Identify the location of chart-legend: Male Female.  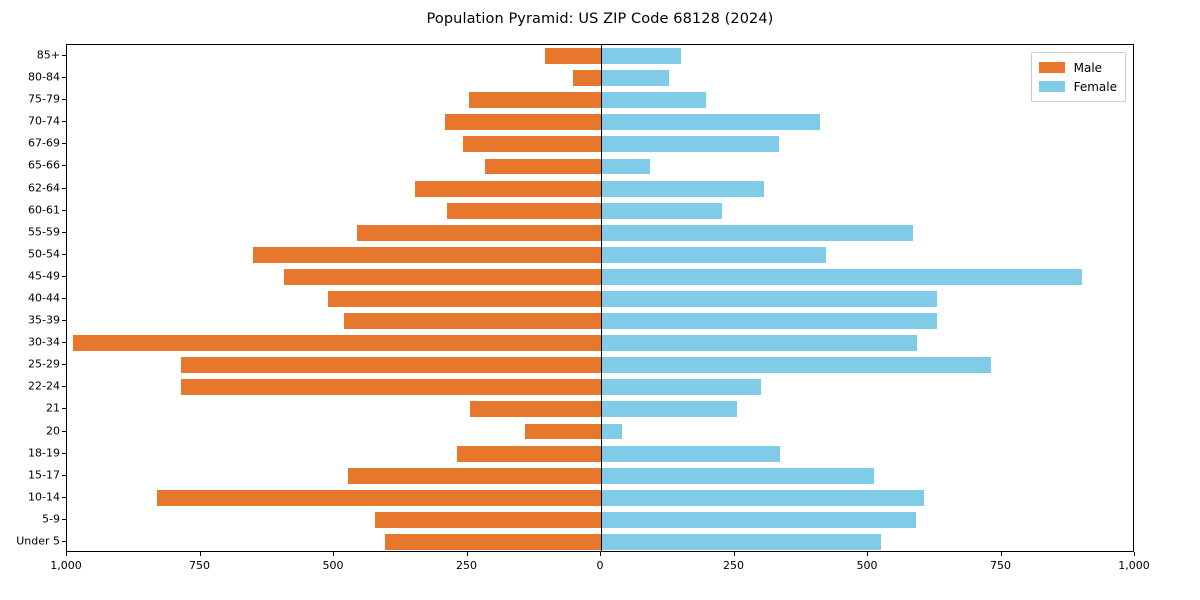
(1078, 77).